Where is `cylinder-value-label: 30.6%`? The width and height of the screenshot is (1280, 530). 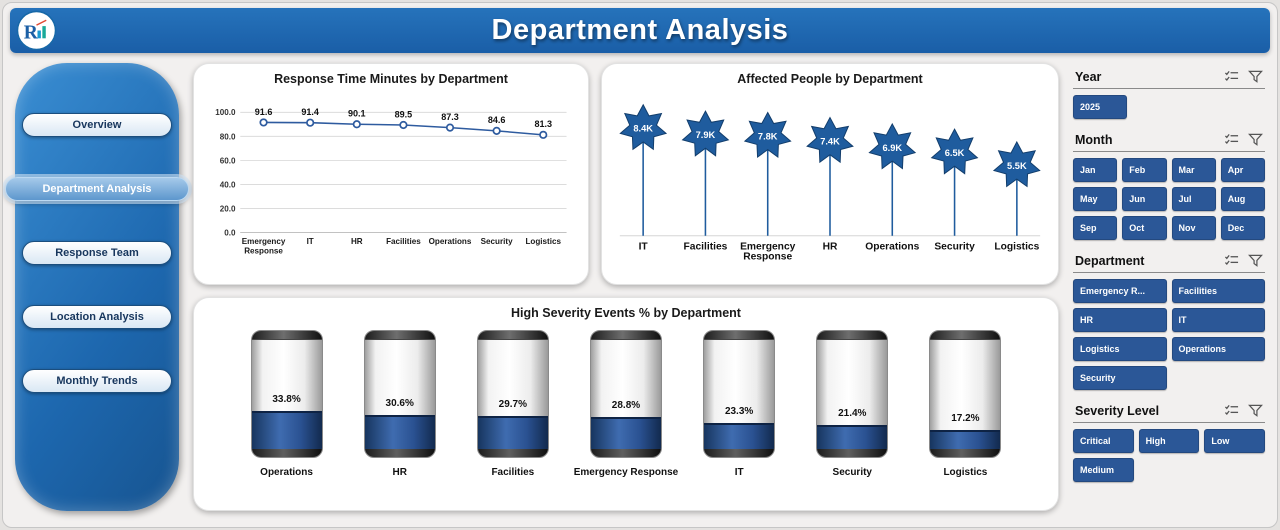
cylinder-value-label: 30.6% is located at coordinates (399, 403).